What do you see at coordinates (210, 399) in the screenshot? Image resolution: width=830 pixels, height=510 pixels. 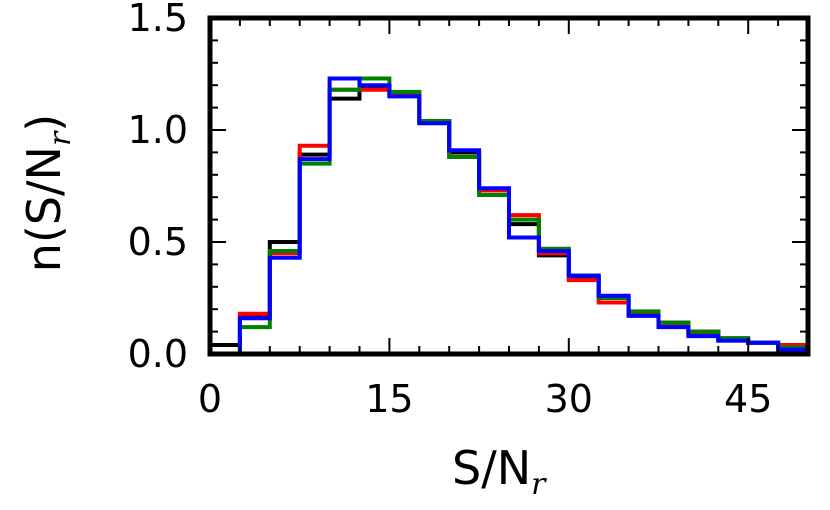 I see `x-tick-label: 0` at bounding box center [210, 399].